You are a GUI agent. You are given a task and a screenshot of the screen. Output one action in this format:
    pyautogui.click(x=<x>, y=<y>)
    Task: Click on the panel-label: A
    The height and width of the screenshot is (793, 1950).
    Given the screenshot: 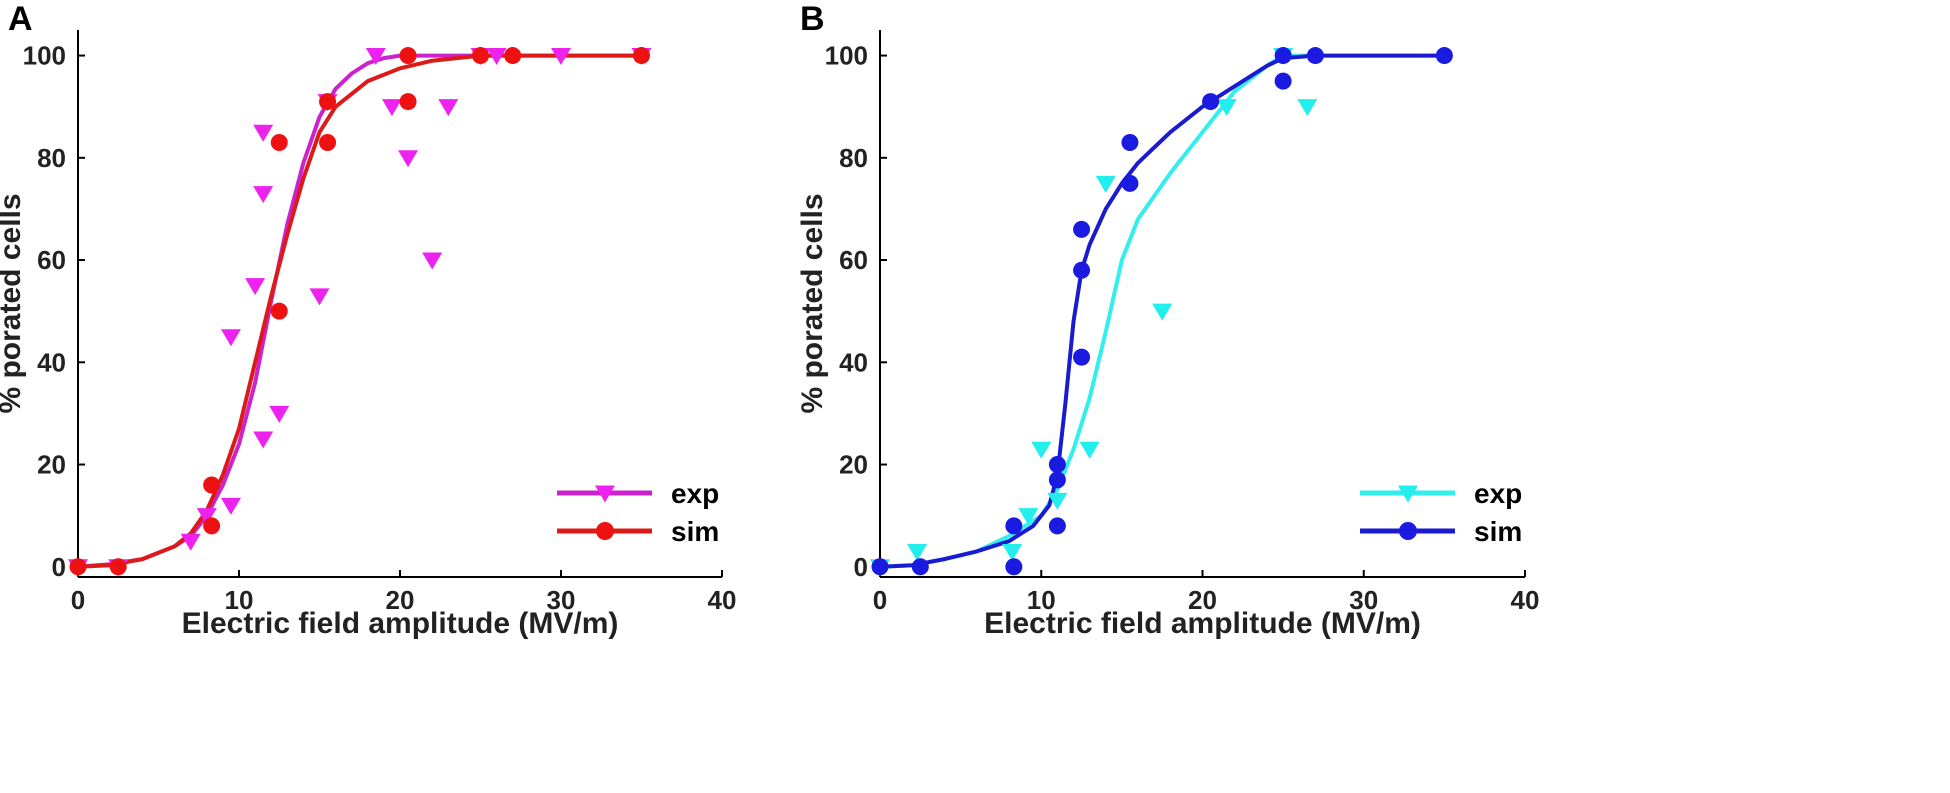 What is the action you would take?
    pyautogui.click(x=20, y=19)
    